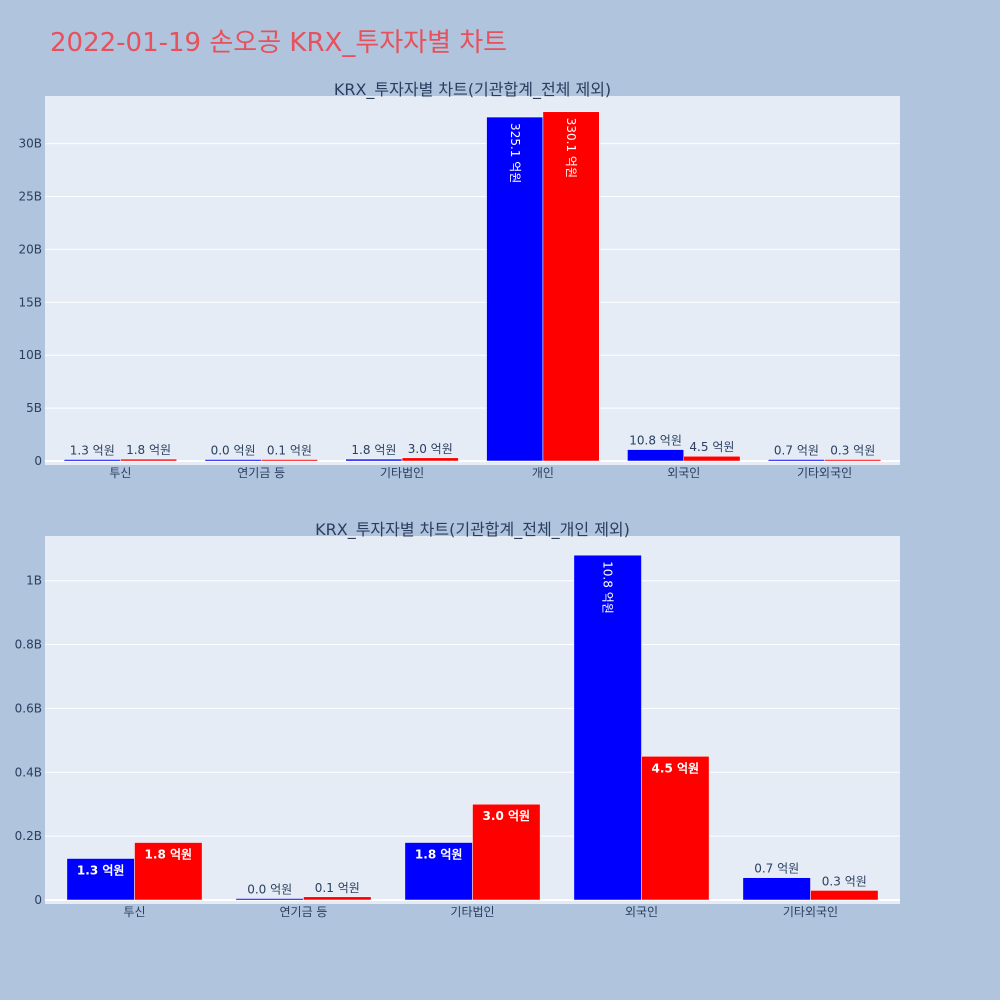  Describe the element at coordinates (472, 530) in the screenshot. I see `chart-title: KRX_투자자별 차트(기관합계_전체_개인 제외)` at that location.